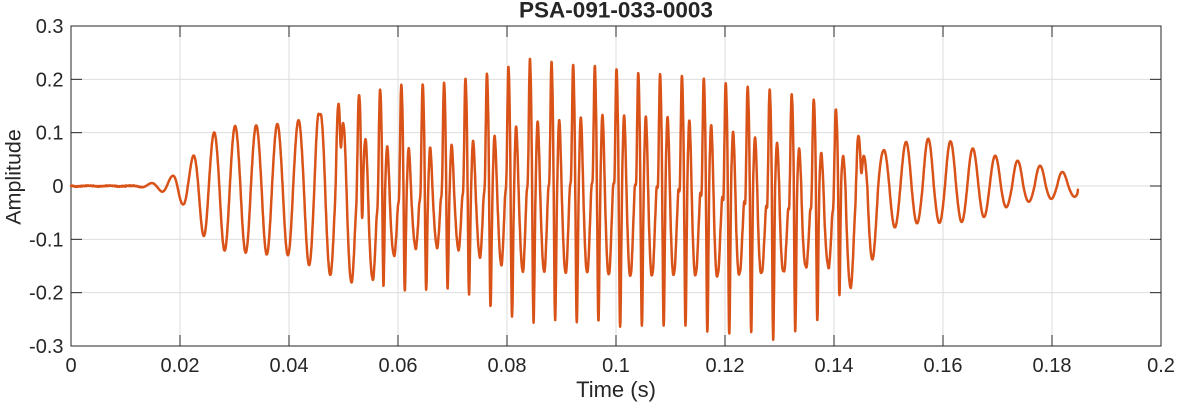 Image resolution: width=1177 pixels, height=404 pixels. I want to click on svg-text: 0.06, so click(398, 366).